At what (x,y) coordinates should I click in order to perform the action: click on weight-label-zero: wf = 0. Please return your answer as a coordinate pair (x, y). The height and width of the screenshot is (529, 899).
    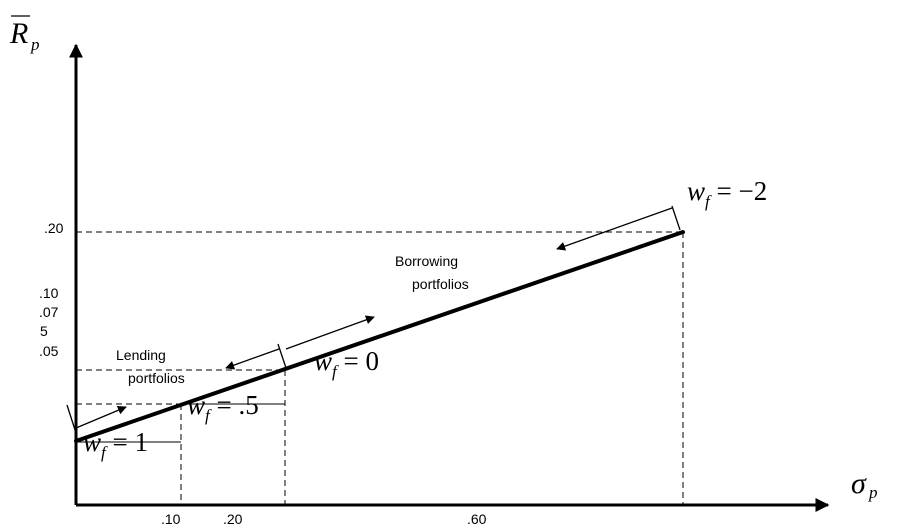
    Looking at the image, I should click on (346, 363).